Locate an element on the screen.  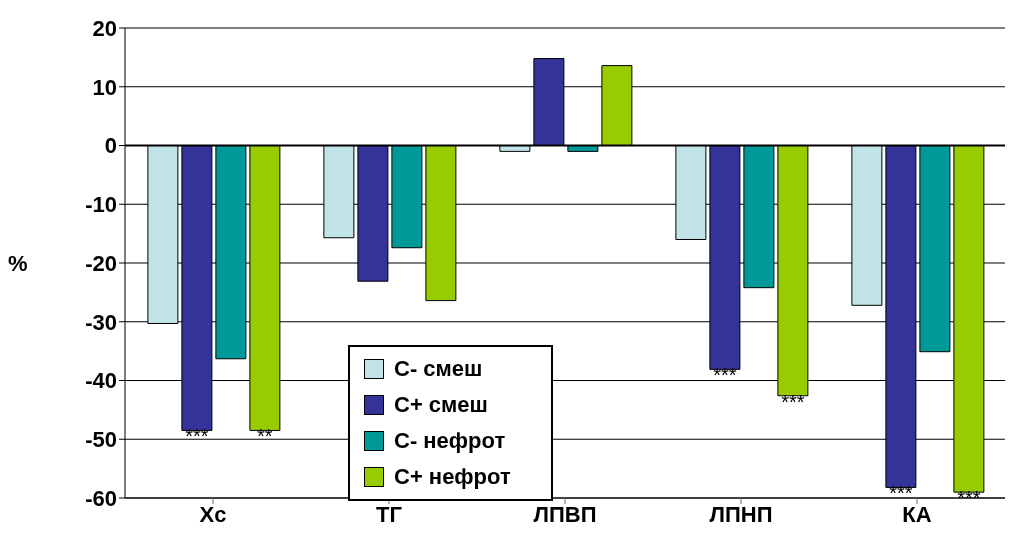
y-tick-label: 0 is located at coordinates (110, 146).